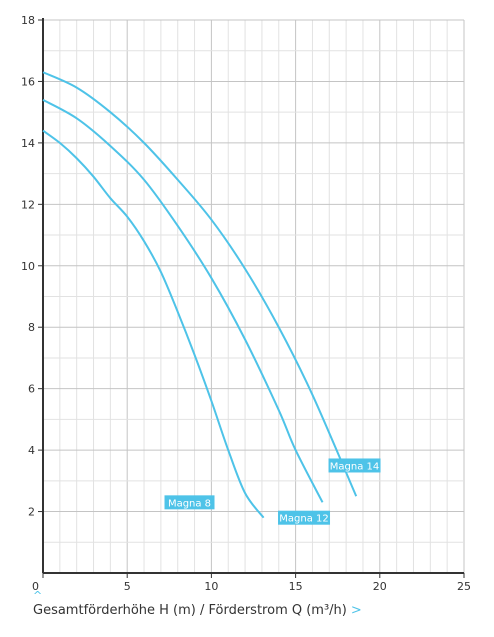 The image size is (494, 637). What do you see at coordinates (28, 143) in the screenshot?
I see `y-tick-label: 14` at bounding box center [28, 143].